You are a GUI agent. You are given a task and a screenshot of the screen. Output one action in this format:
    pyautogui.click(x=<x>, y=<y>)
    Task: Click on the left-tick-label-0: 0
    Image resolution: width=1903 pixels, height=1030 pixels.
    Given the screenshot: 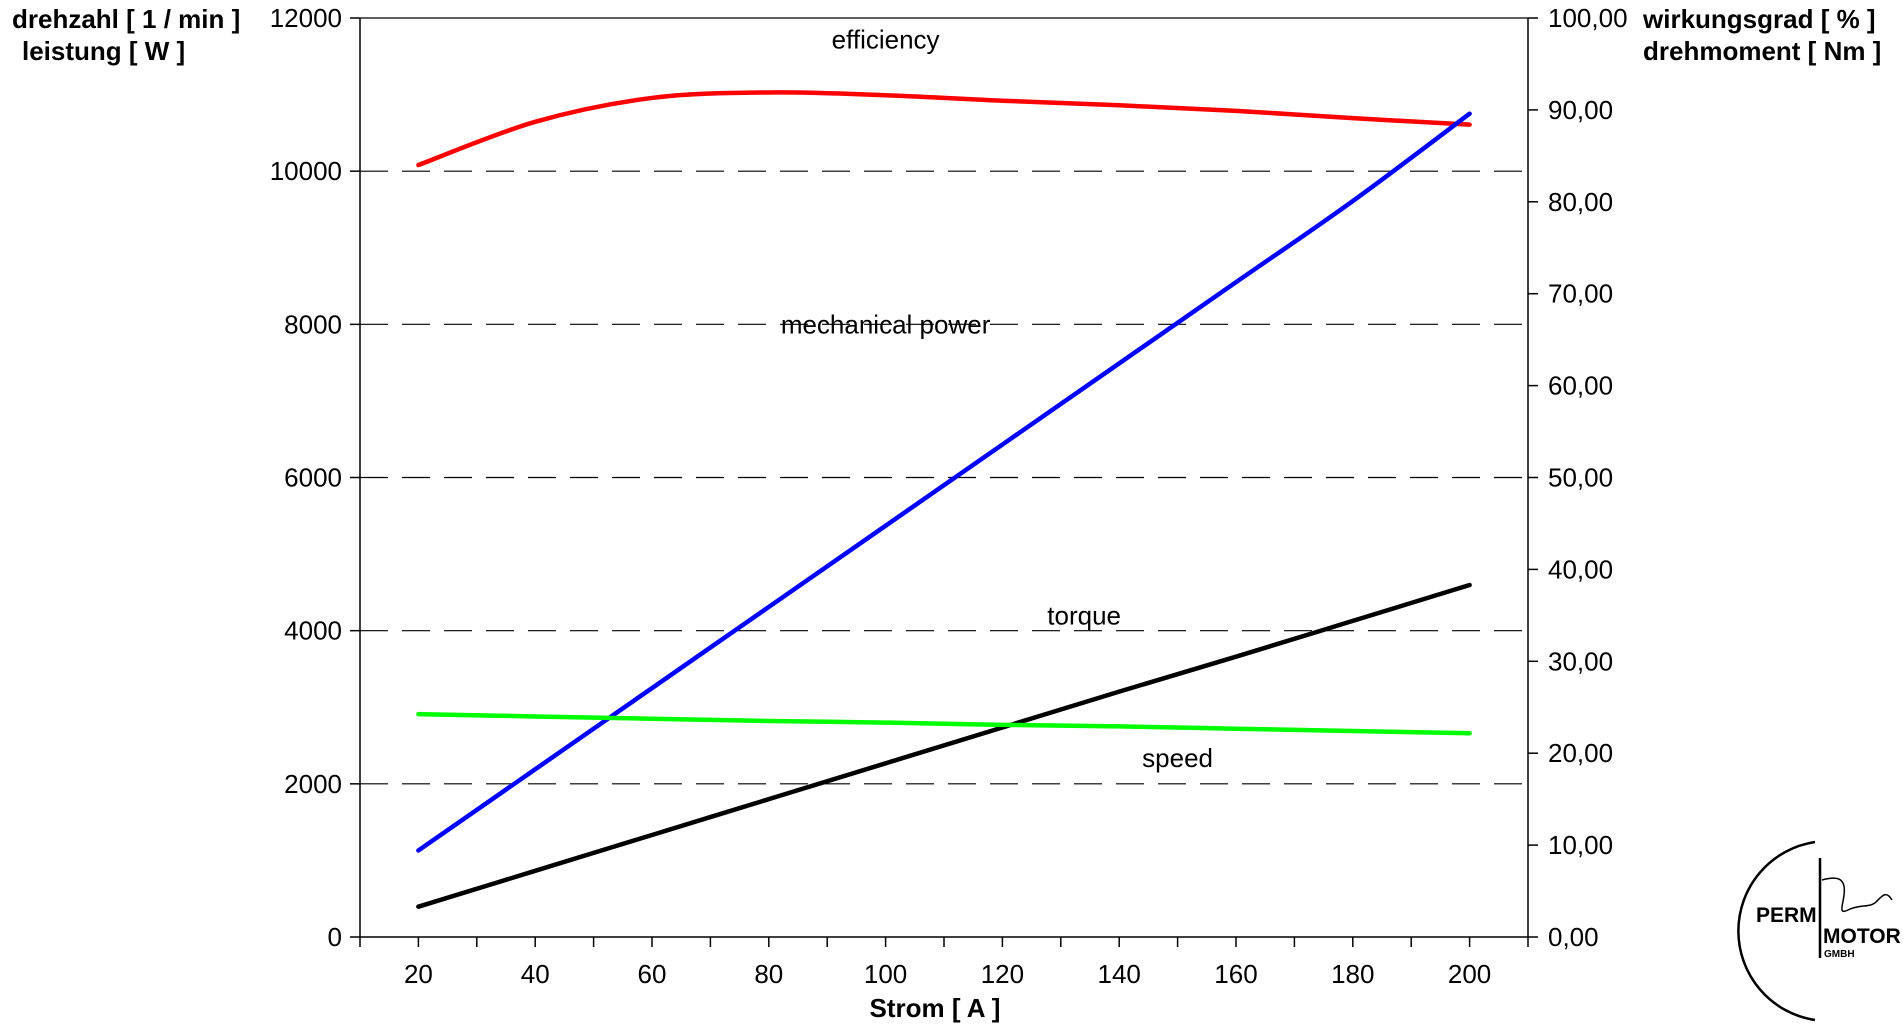 What is the action you would take?
    pyautogui.click(x=335, y=937)
    